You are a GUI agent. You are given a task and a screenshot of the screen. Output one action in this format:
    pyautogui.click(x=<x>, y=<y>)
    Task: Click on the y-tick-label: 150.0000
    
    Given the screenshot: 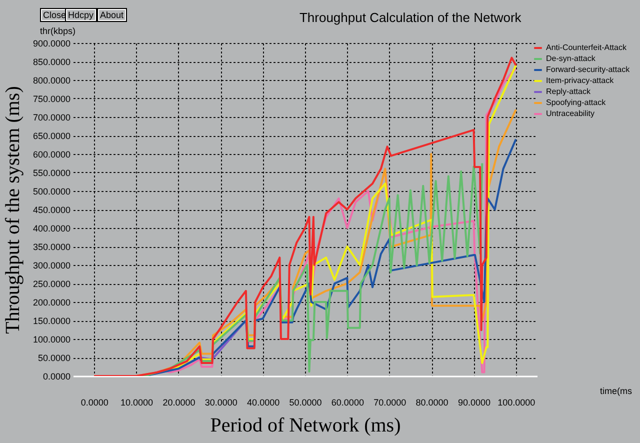 What is the action you would take?
    pyautogui.click(x=51, y=321)
    